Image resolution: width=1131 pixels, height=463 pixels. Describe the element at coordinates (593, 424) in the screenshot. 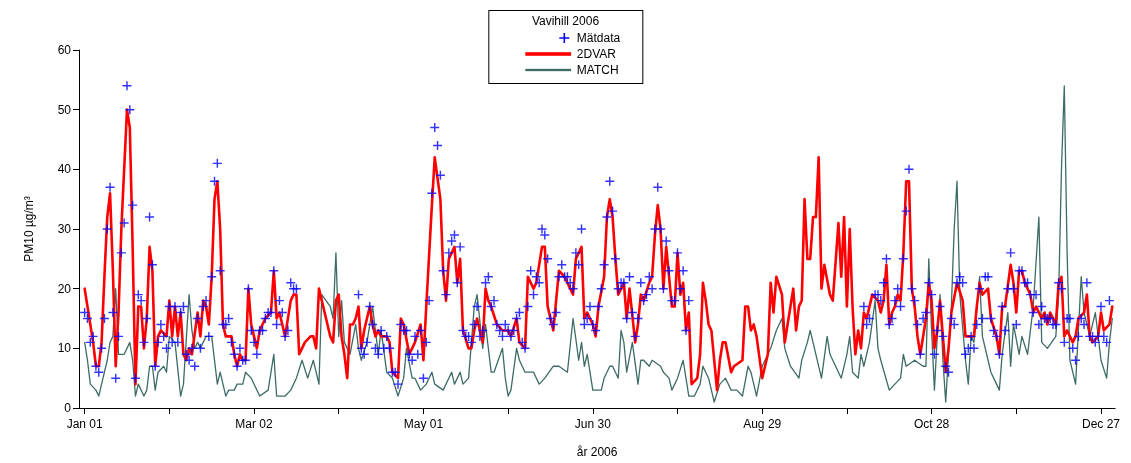

I see `x-tick-label: Jun 30` at that location.